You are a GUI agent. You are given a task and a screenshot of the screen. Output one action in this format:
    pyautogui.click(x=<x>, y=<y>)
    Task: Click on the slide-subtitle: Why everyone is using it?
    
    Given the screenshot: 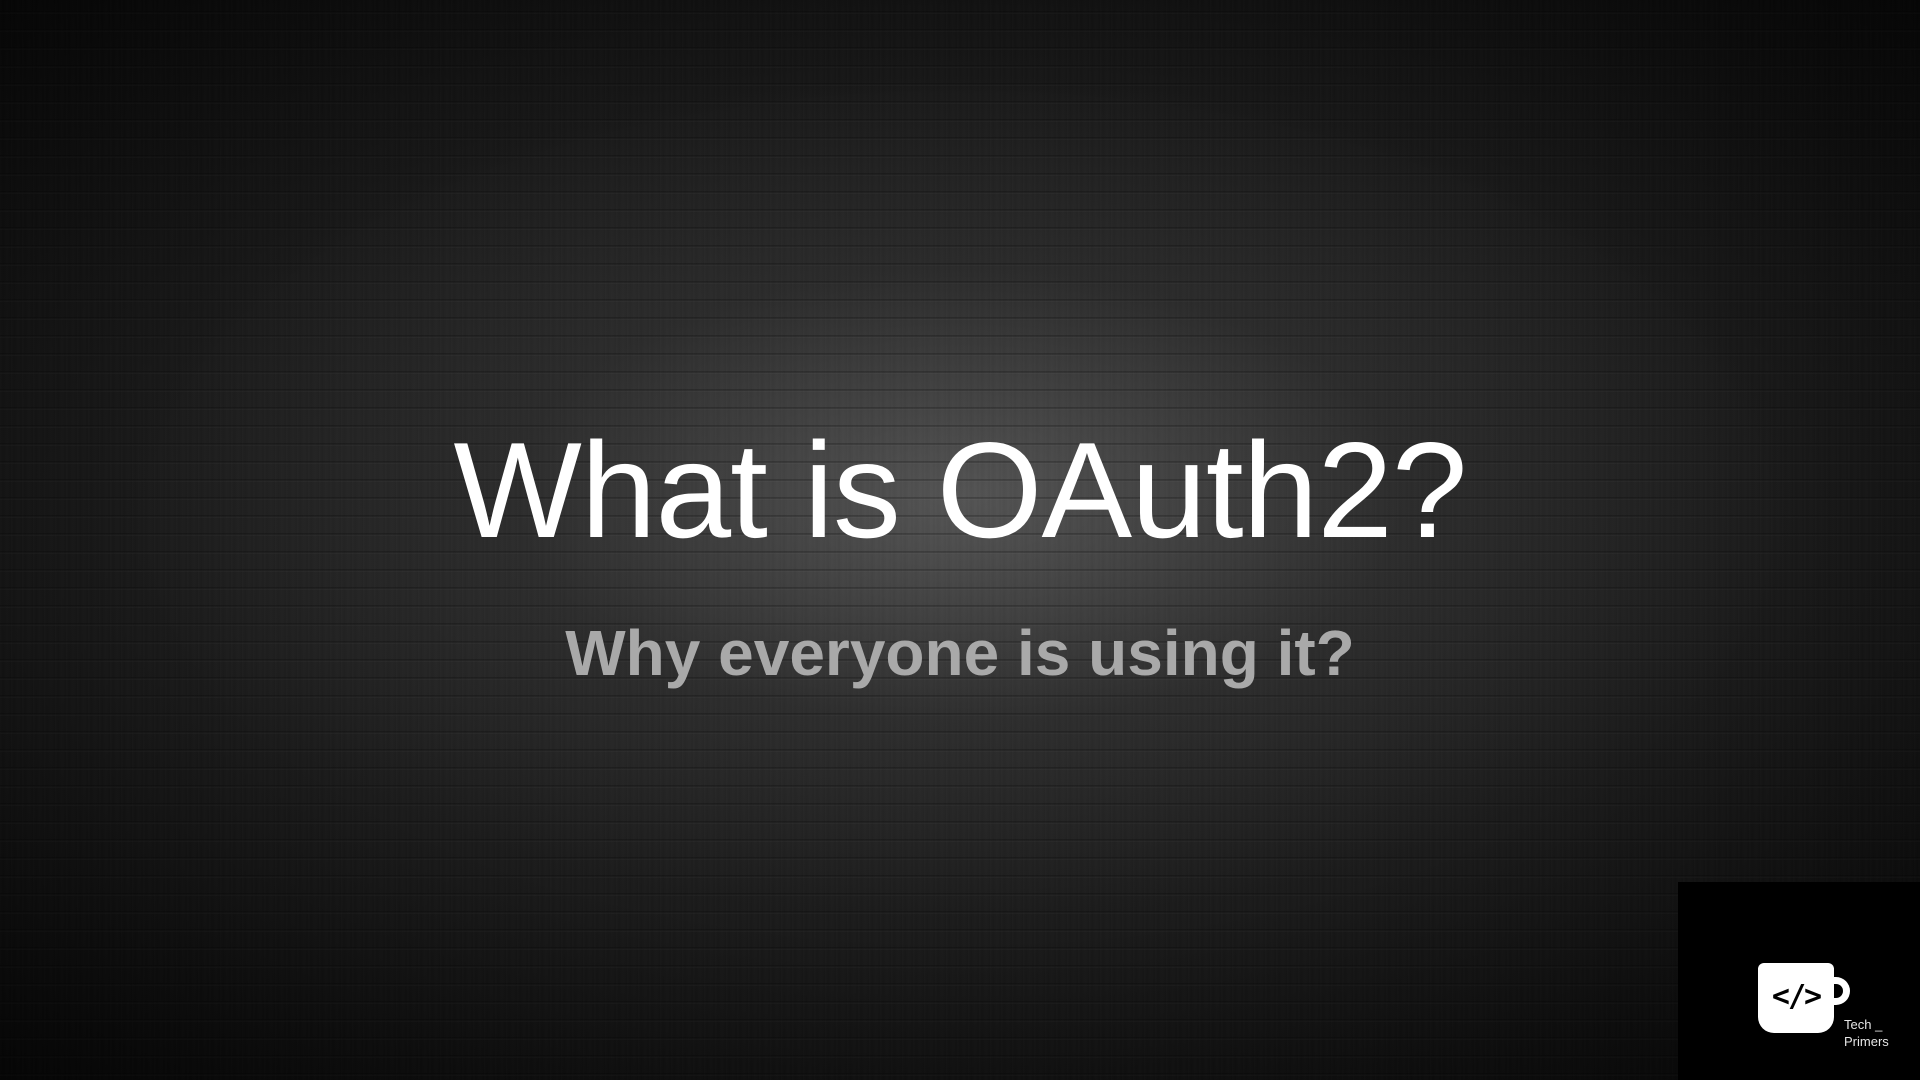 What is the action you would take?
    pyautogui.click(x=960, y=653)
    